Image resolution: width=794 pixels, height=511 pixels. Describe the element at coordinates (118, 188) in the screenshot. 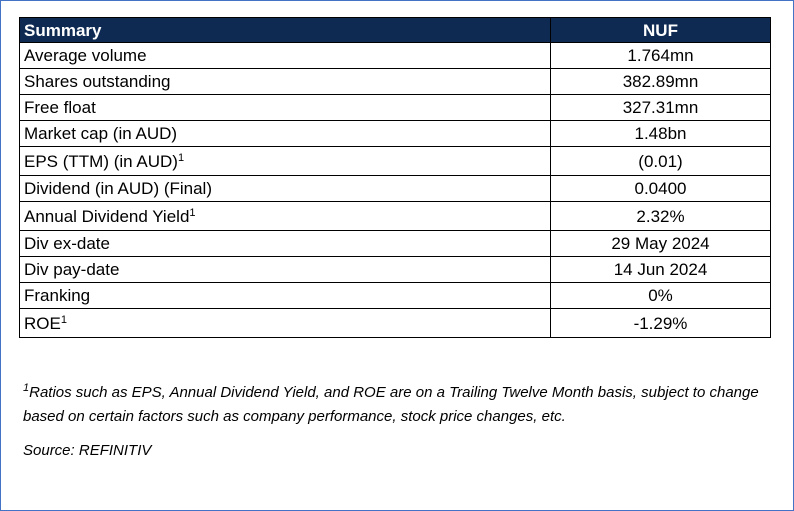

I see `row-label-text: Dividend (in AUD) (Final)` at that location.